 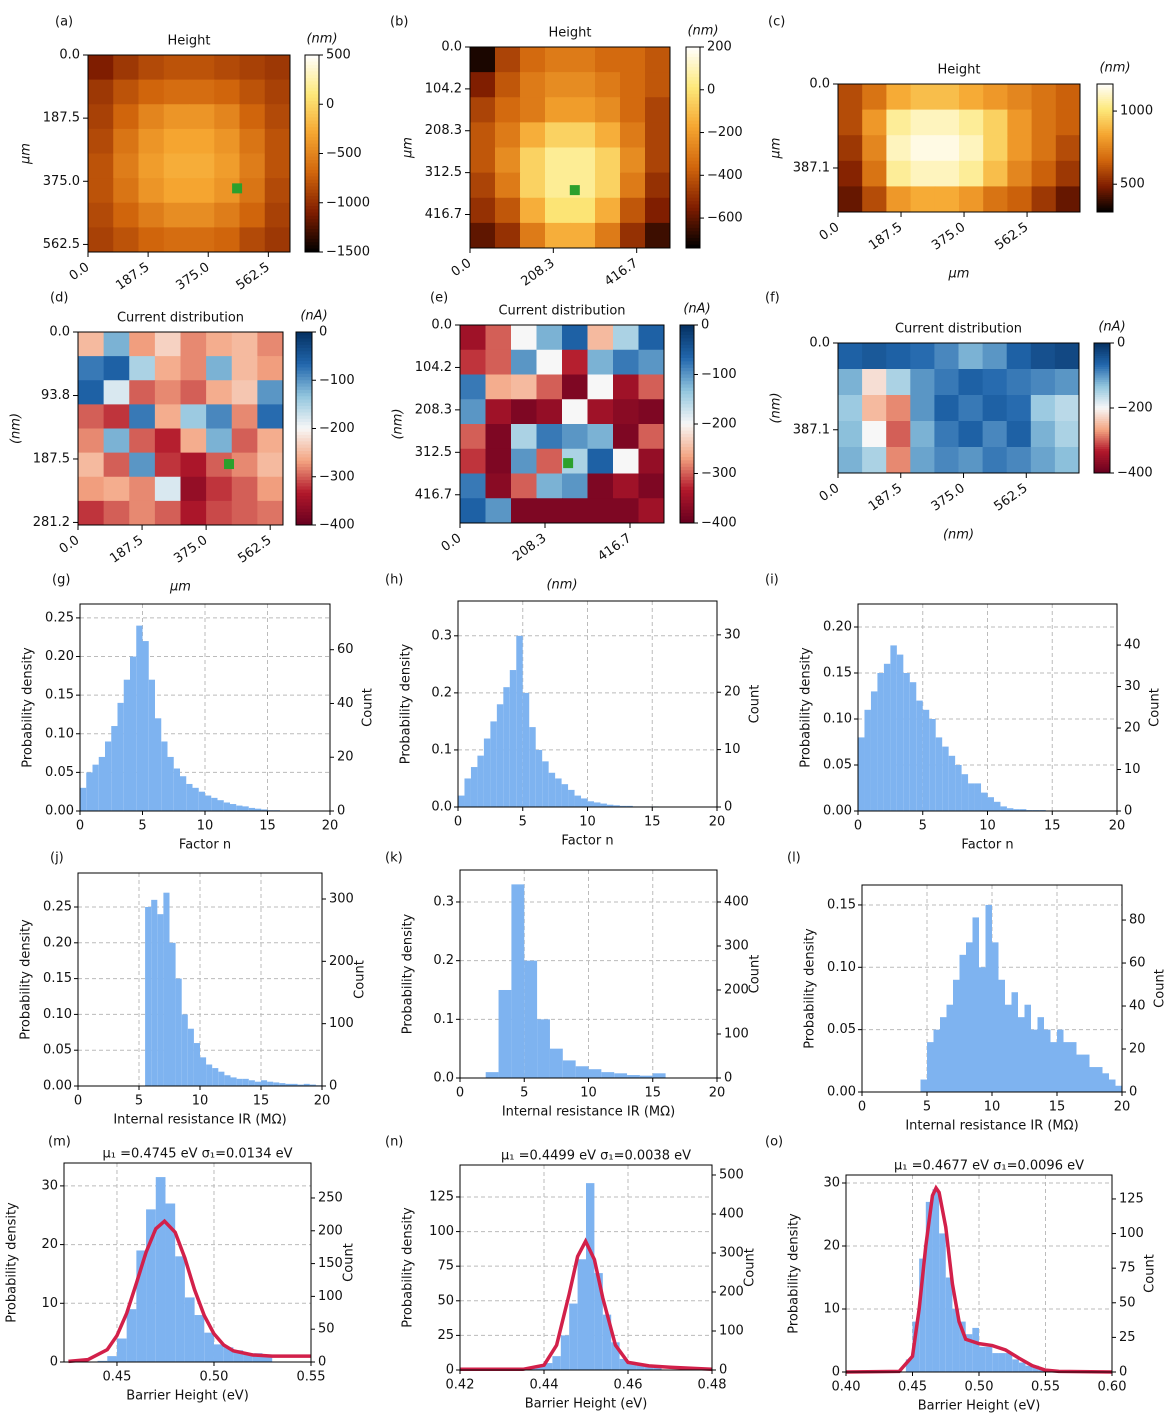 I want to click on y-tick-label: 0.20, so click(x=59, y=656).